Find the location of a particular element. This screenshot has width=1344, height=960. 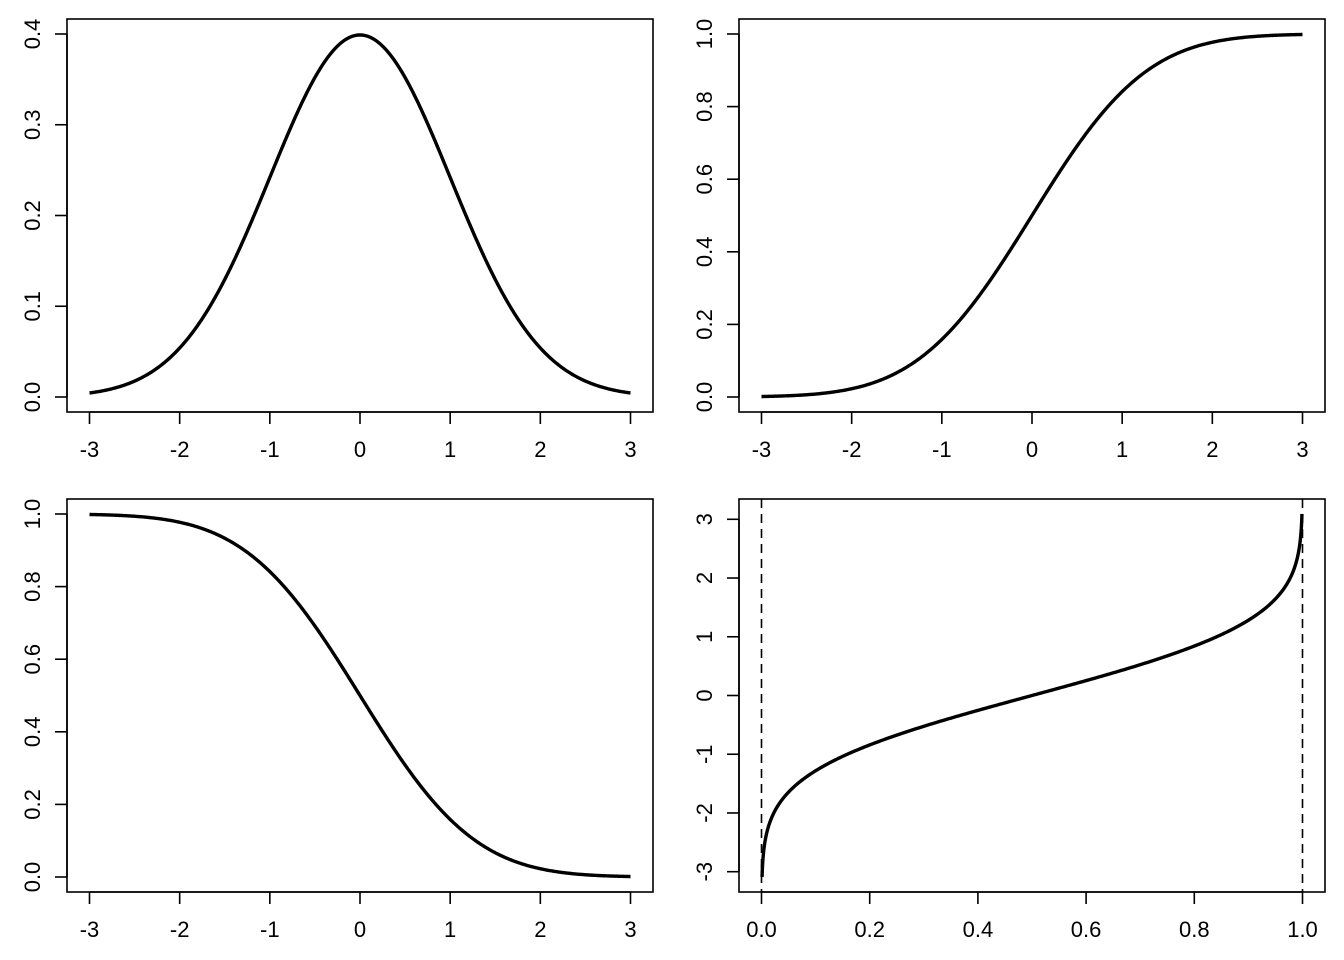

y-axis: -3 -2 -1 0 1 2 3 is located at coordinates (716, 697).